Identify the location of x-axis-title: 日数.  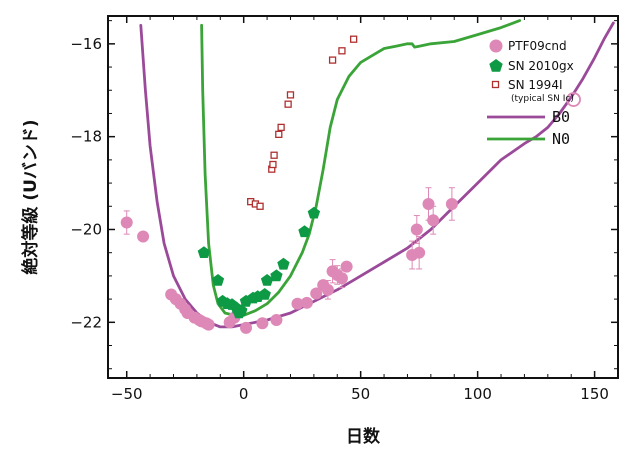
(363, 436).